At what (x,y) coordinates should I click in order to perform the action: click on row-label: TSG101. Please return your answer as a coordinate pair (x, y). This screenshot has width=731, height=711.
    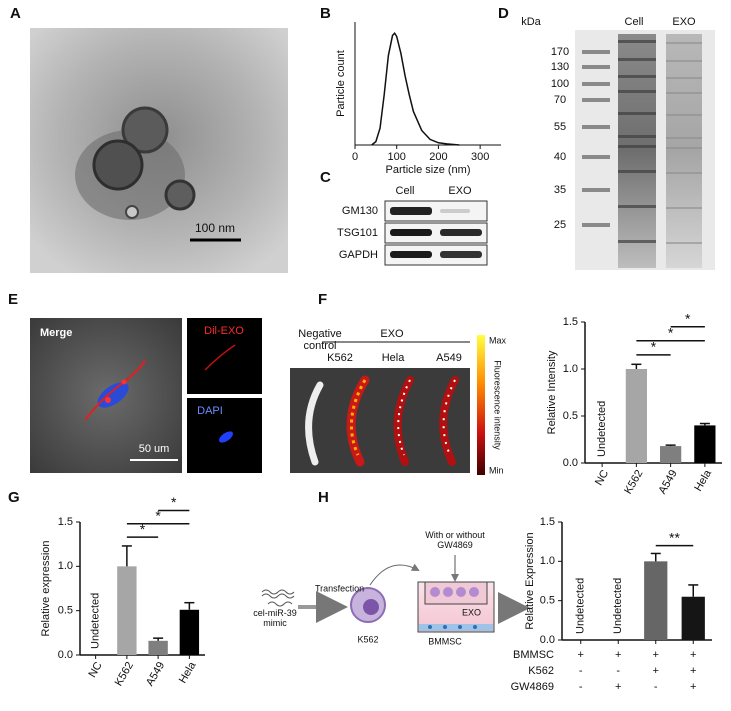
    Looking at the image, I should click on (357, 233).